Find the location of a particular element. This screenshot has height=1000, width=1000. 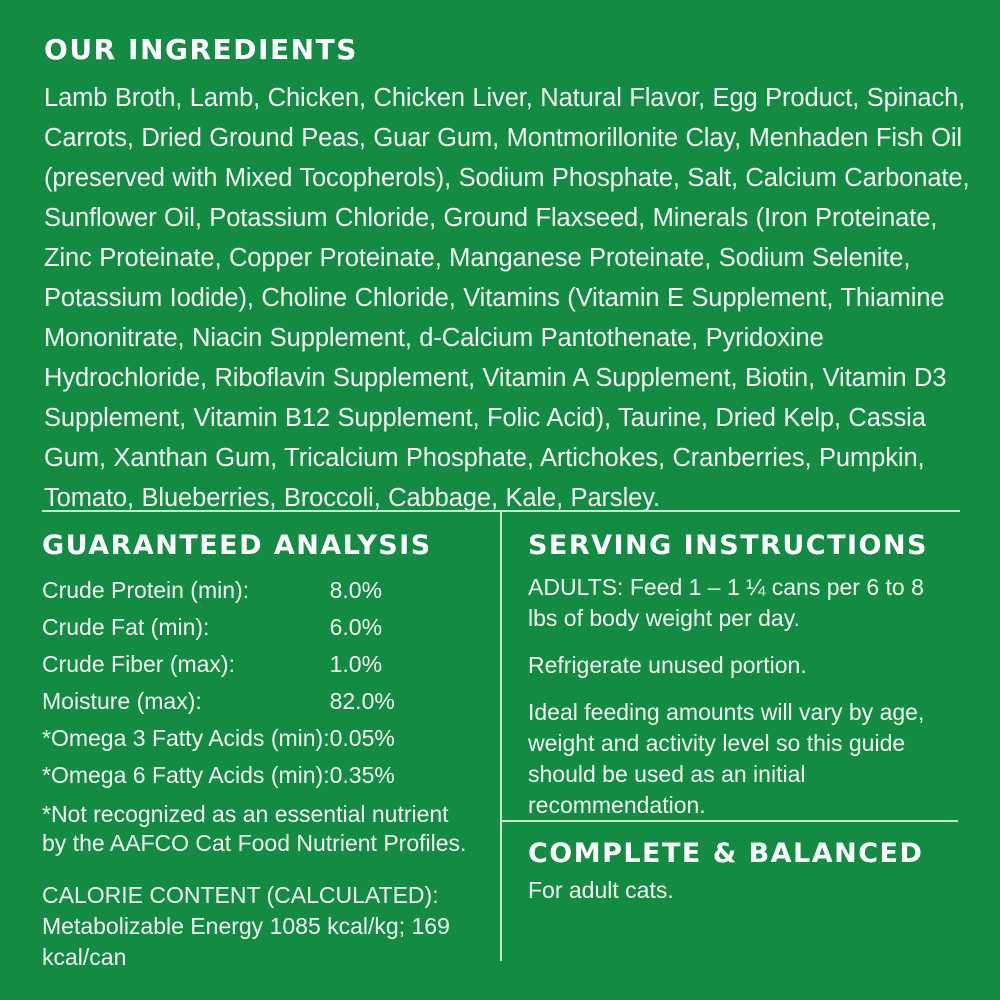

serving-instructions-heading: SERVING INSTRUCTIONS is located at coordinates (728, 545).